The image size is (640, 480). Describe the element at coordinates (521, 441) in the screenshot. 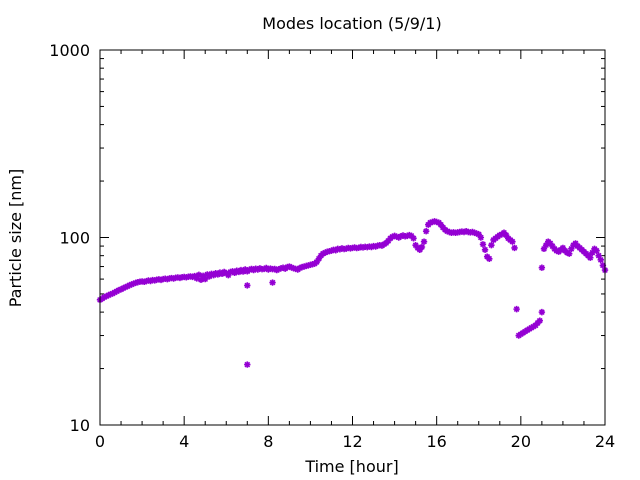

I see `x-tick-label: 20` at that location.